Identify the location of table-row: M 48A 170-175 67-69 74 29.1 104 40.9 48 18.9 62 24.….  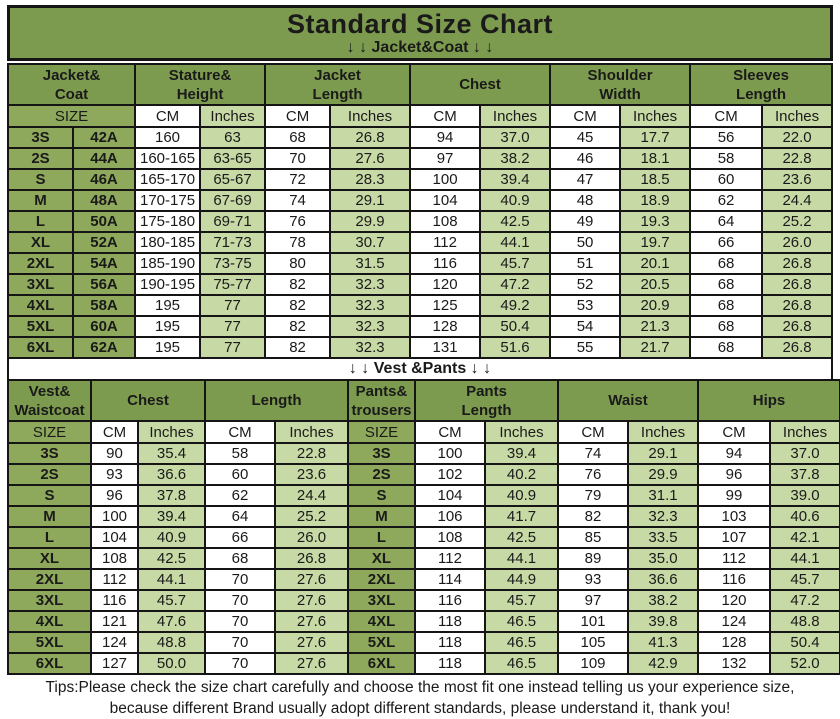
(420, 200).